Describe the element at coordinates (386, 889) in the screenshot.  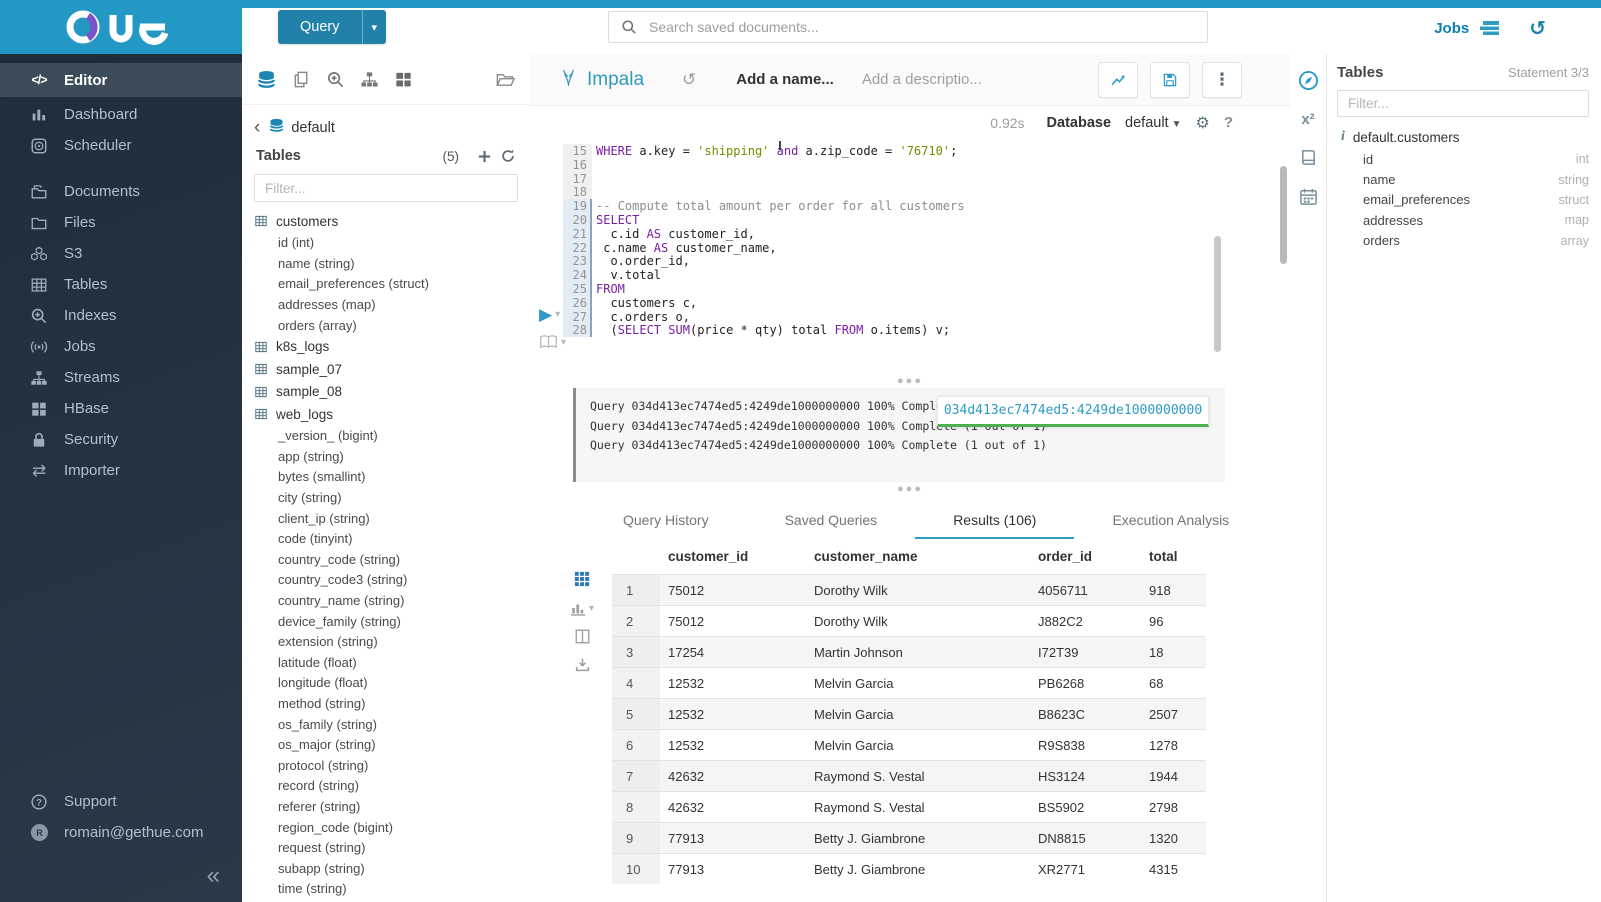
I see `tree-column-item: time (string)` at that location.